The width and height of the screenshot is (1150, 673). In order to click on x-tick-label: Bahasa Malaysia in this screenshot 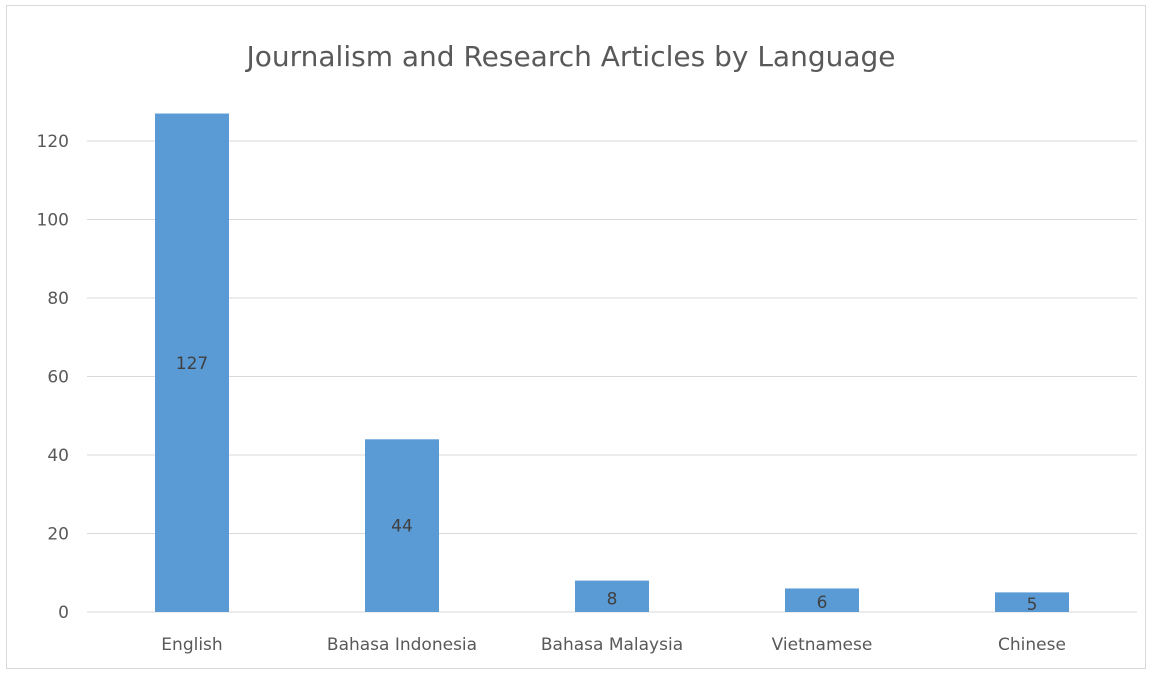, I will do `click(612, 645)`.